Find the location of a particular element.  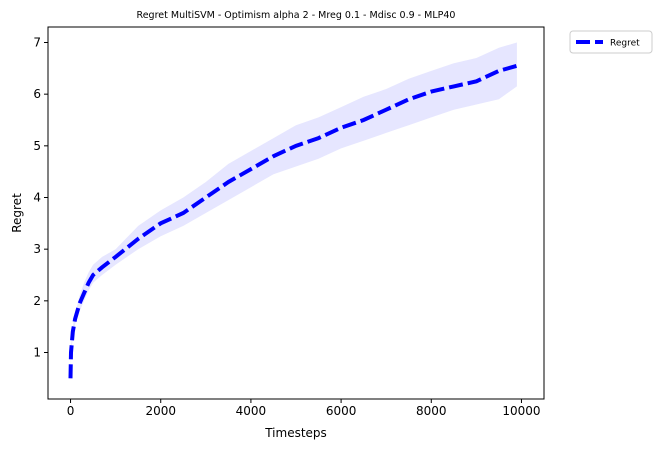

y-axis-ticks: 1 2 3 4 5 6 7 is located at coordinates (40, 198).